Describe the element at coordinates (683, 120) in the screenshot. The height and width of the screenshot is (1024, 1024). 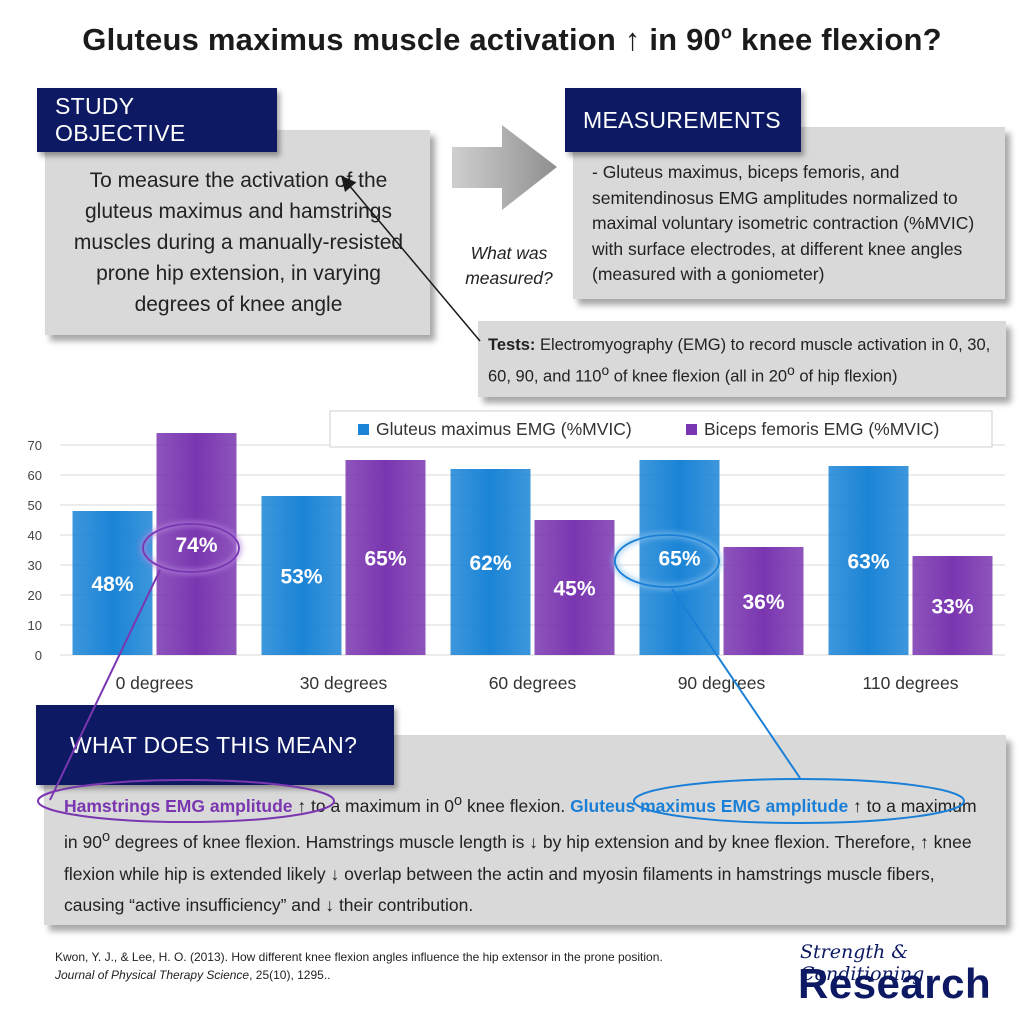
I see `measurements-header: MEASUREMENTS` at that location.